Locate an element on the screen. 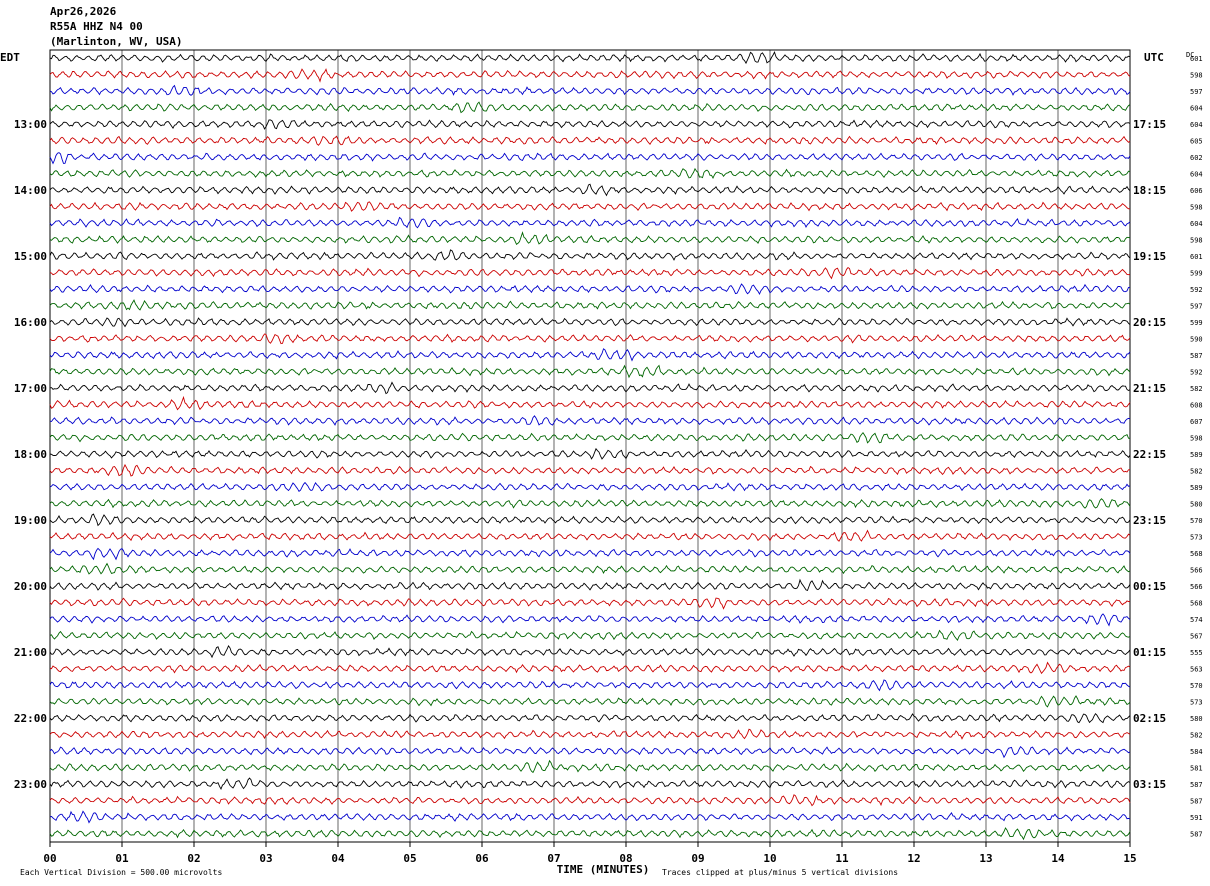  utc-hour-label: 21:15 is located at coordinates (1149, 388).